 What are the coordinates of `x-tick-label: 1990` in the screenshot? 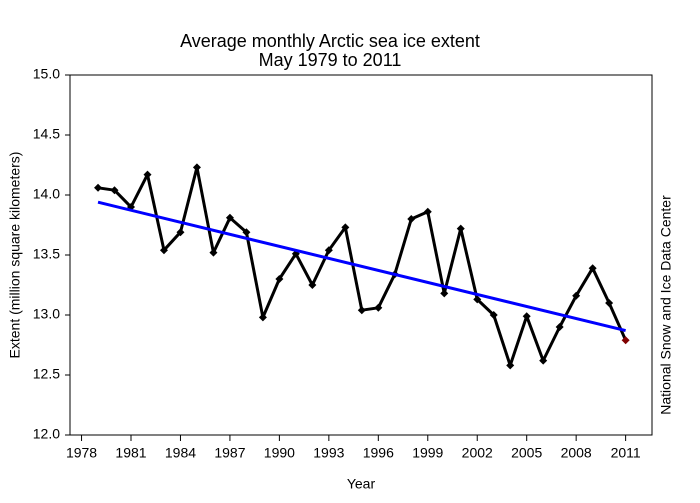 It's located at (279, 453).